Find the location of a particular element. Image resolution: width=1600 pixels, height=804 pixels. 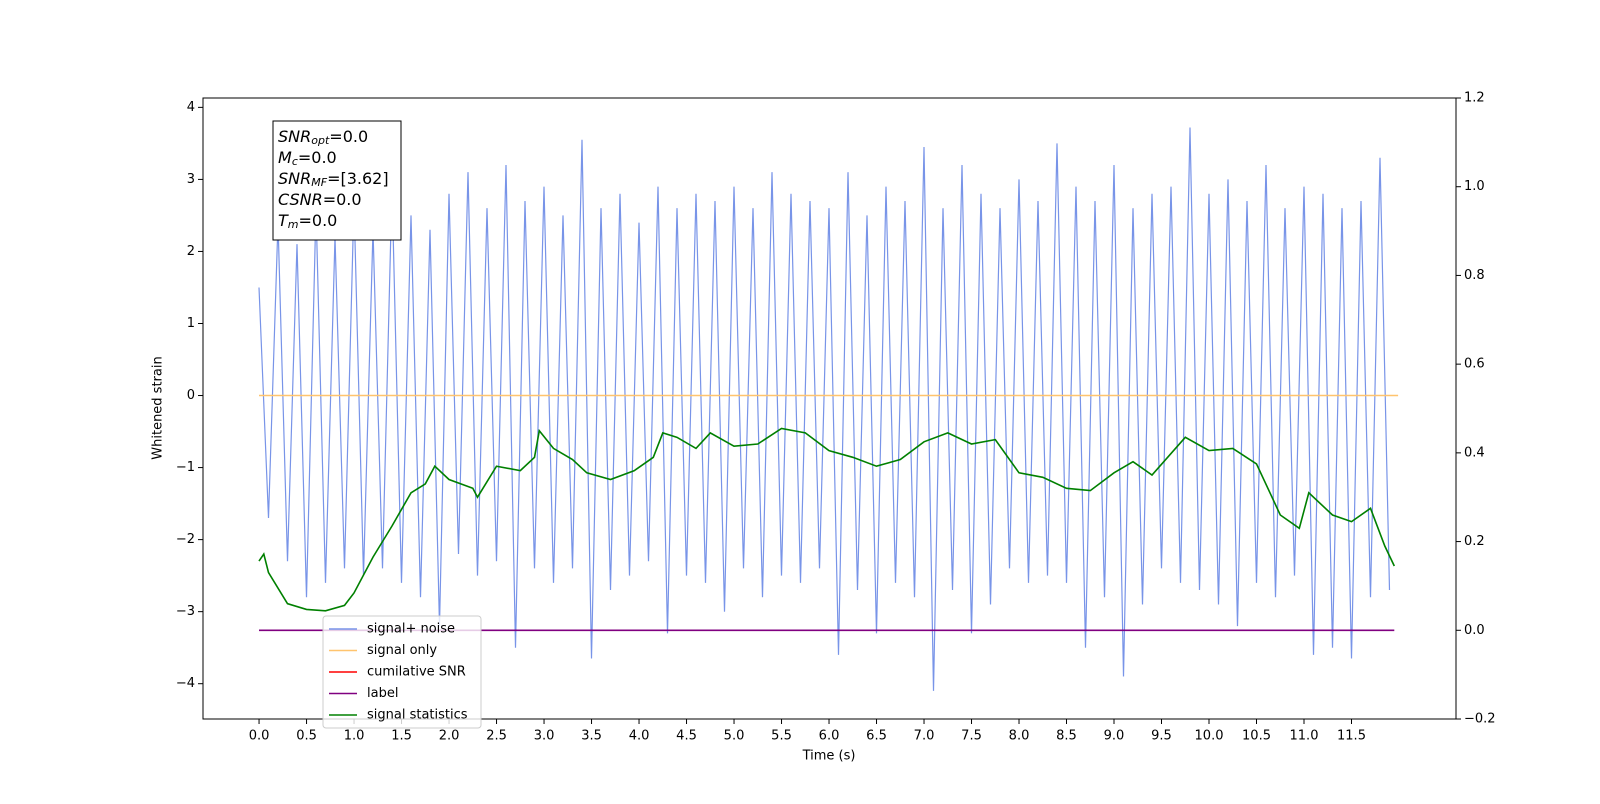

annotation-line: Tm=0.0 is located at coordinates (307, 221).